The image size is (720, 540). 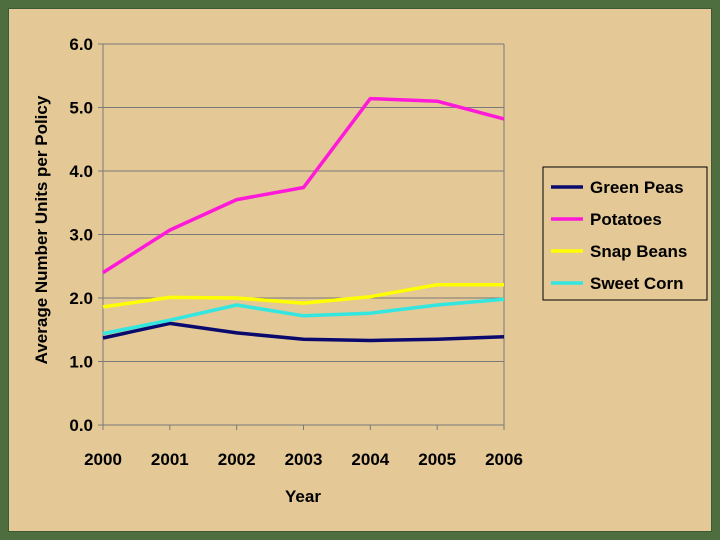 I want to click on x-tick-label: 2006, so click(x=504, y=459).